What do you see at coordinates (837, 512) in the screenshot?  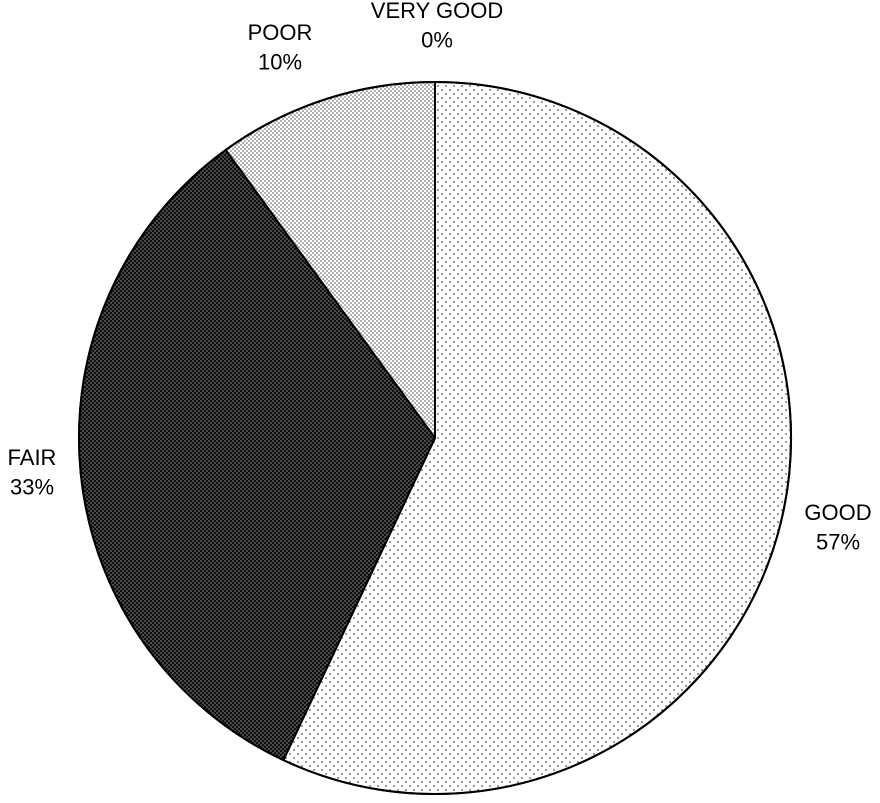 I see `slice-name-good: GOOD` at bounding box center [837, 512].